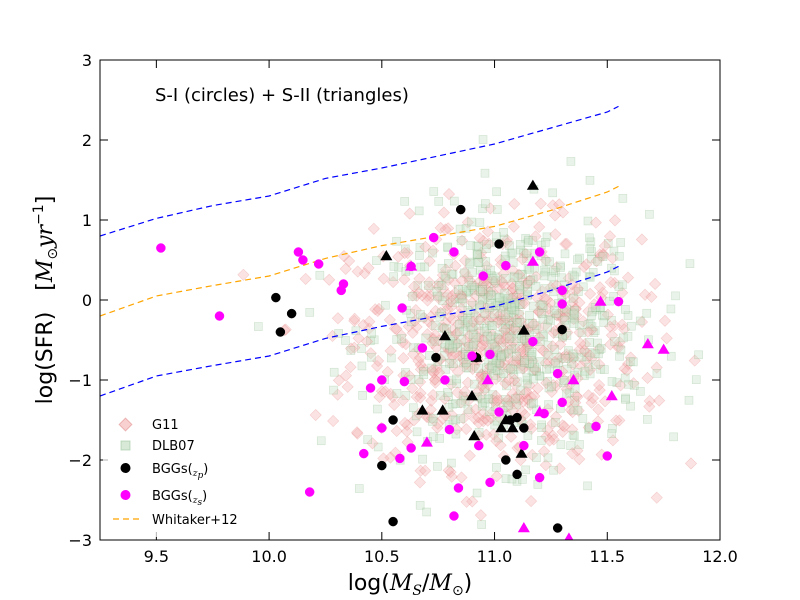 The image size is (800, 600). I want to click on bggs-zs-s-ii-point, so click(600, 300).